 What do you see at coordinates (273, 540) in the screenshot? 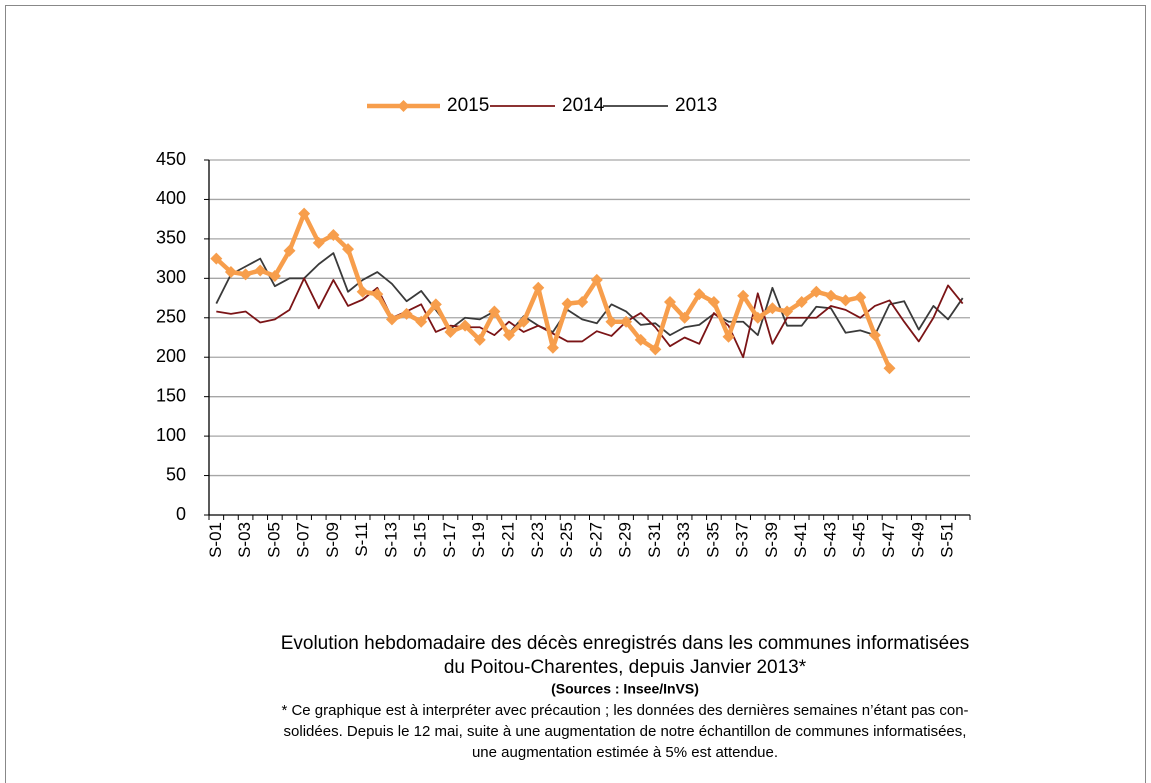
I see `x-tick-label: S-05` at bounding box center [273, 540].